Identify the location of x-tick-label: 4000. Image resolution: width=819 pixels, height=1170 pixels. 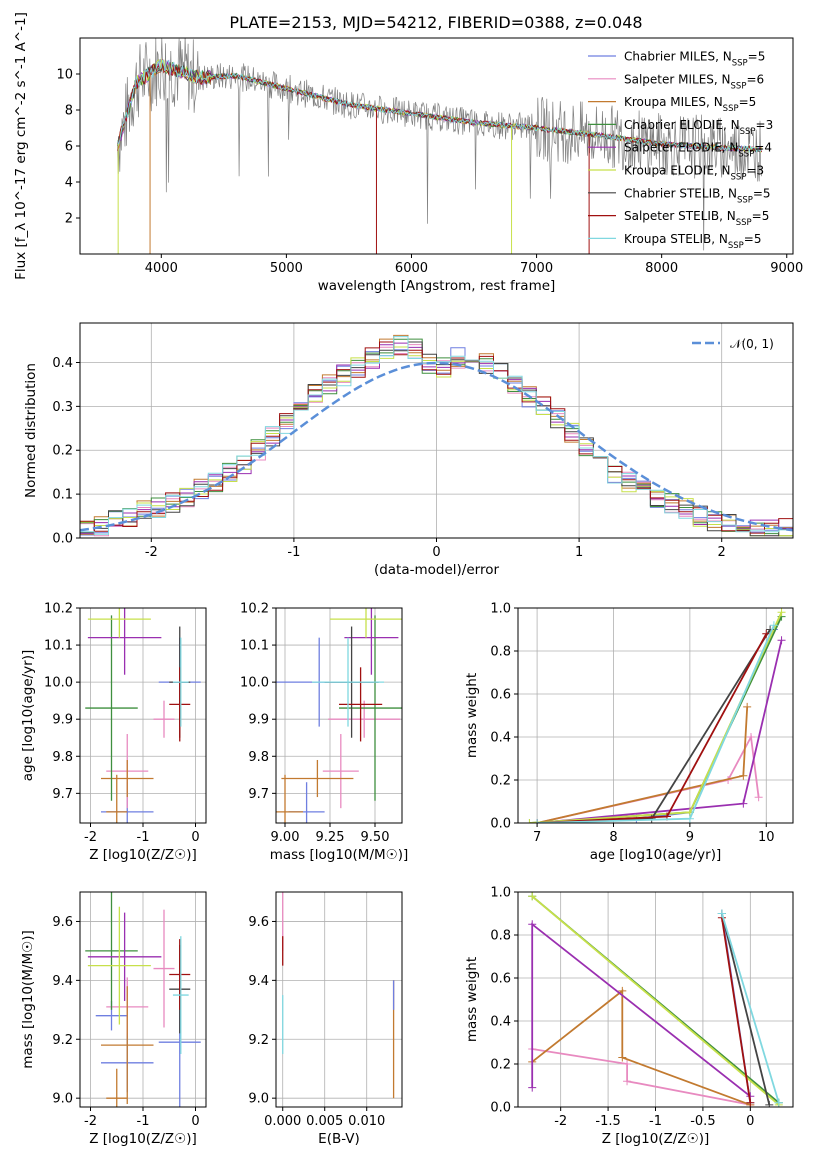
(161, 268).